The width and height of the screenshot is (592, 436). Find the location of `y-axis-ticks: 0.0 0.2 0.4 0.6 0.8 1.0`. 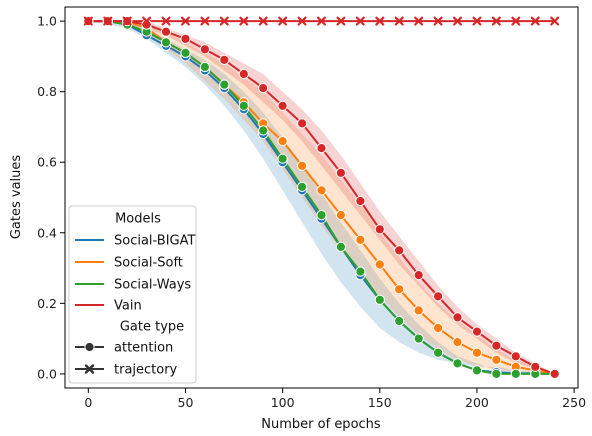

y-axis-ticks: 0.0 0.2 0.4 0.6 0.8 1.0 is located at coordinates (51, 197).